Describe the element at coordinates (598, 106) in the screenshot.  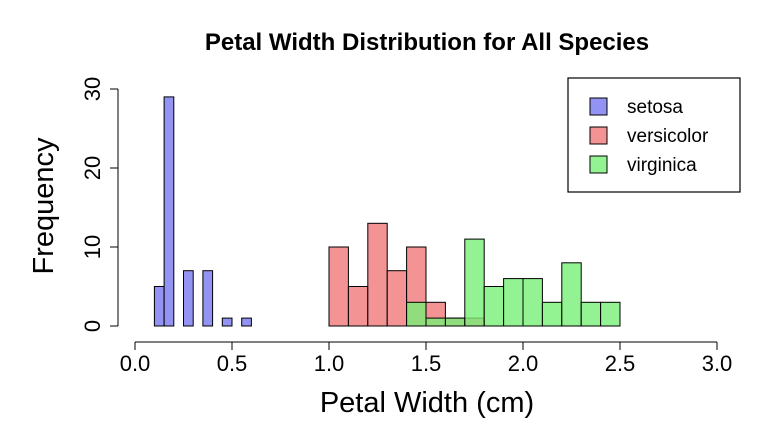
I see `legend-swatch-setosa` at that location.